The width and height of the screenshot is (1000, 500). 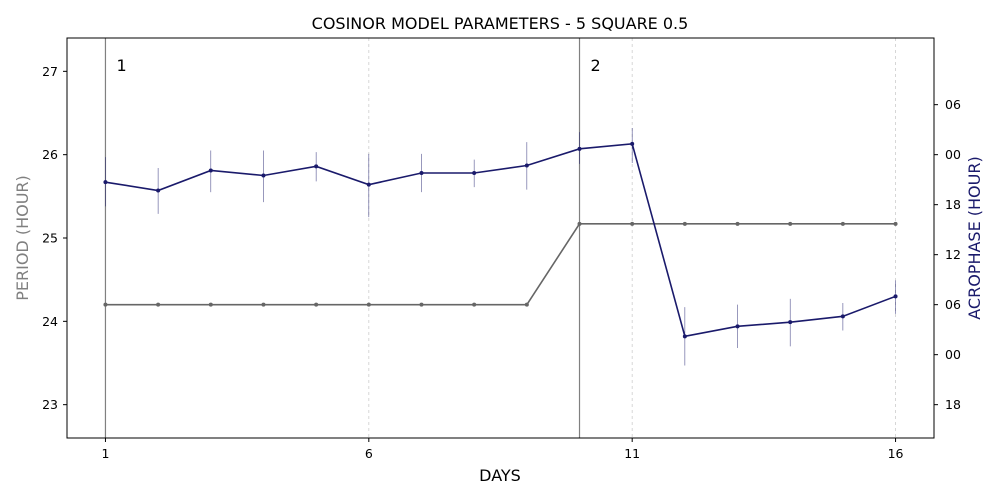 I want to click on x-tick-label: 1, so click(x=105, y=453).